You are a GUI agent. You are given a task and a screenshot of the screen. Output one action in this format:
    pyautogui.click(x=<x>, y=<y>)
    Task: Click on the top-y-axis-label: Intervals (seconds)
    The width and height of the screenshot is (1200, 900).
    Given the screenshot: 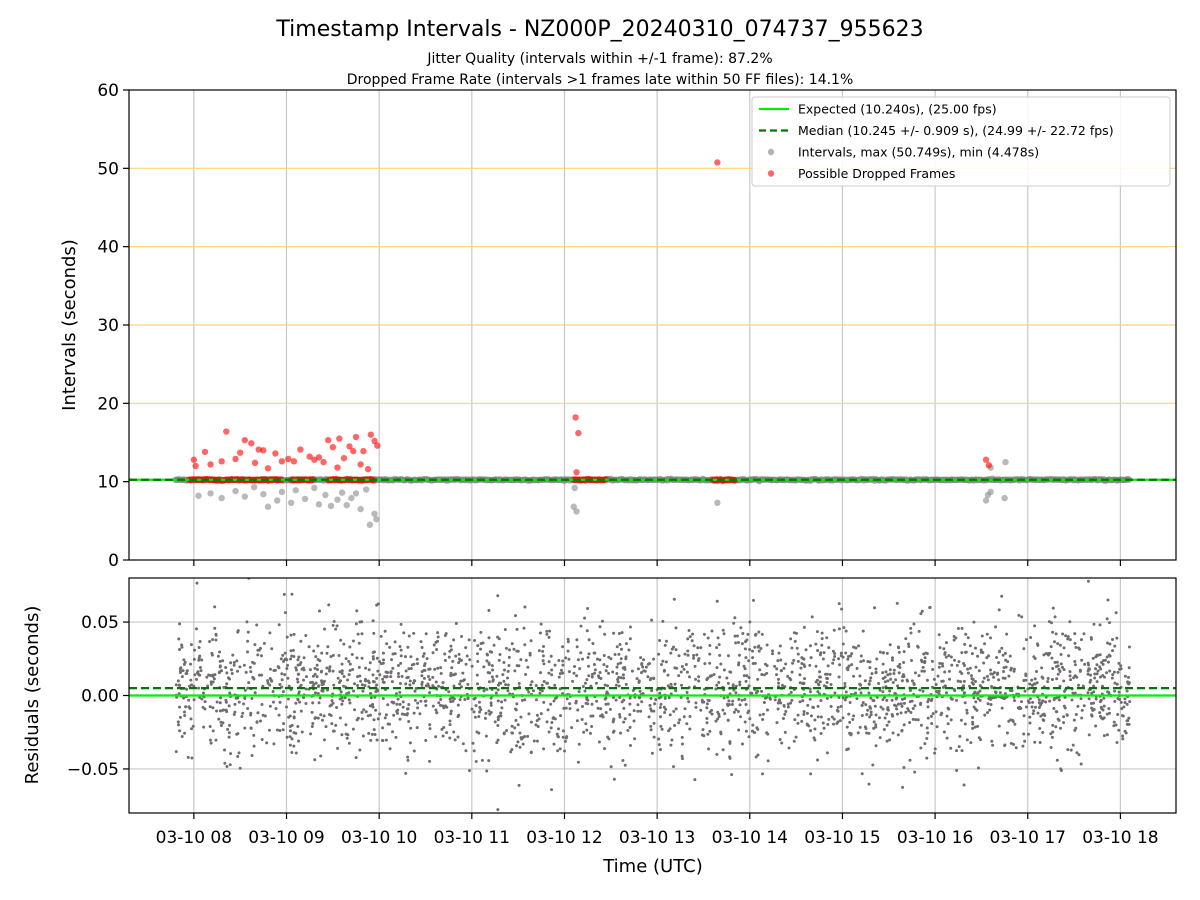 What is the action you would take?
    pyautogui.click(x=69, y=325)
    